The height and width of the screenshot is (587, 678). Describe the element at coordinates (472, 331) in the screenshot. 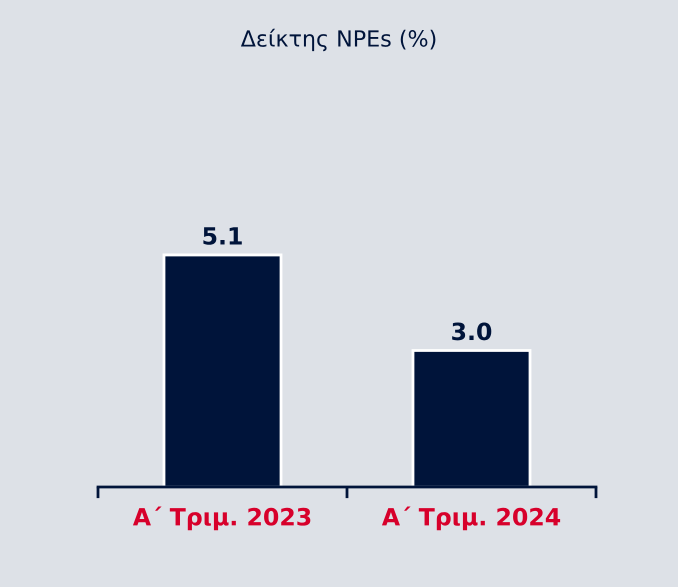

I see `data-label: 3.0` at that location.